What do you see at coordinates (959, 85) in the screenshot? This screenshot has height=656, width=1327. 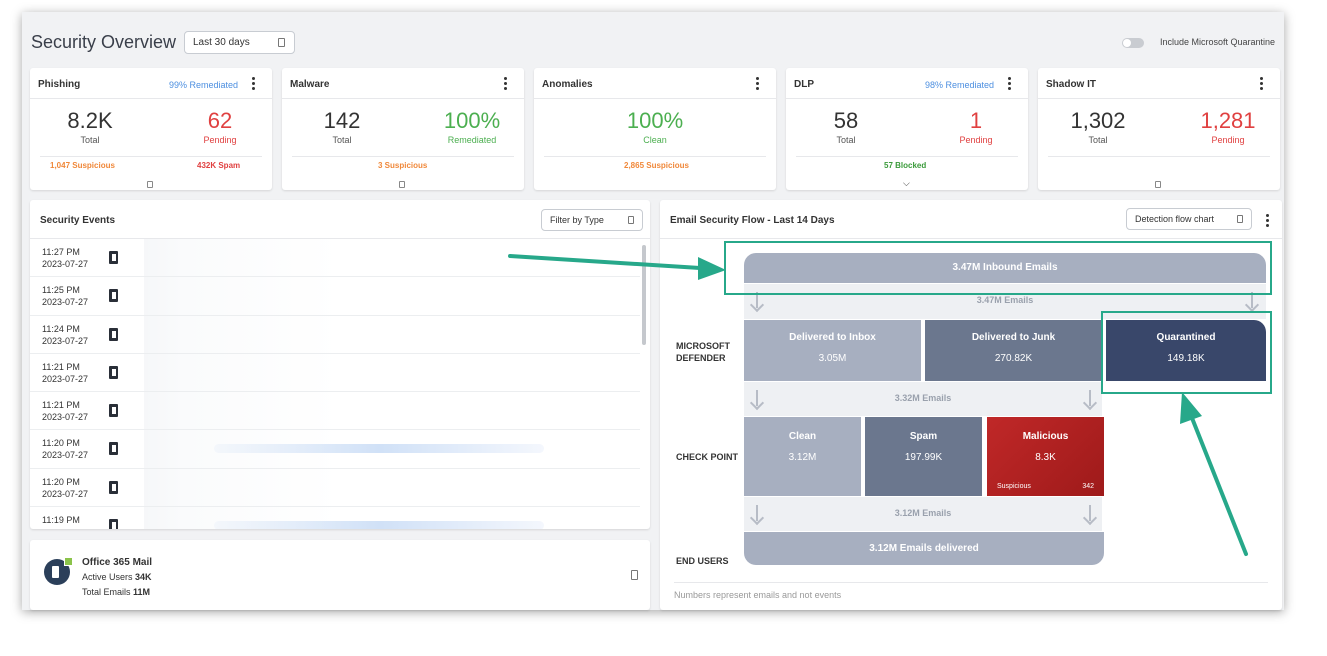 I see `remediated-link: 98% Remediated` at bounding box center [959, 85].